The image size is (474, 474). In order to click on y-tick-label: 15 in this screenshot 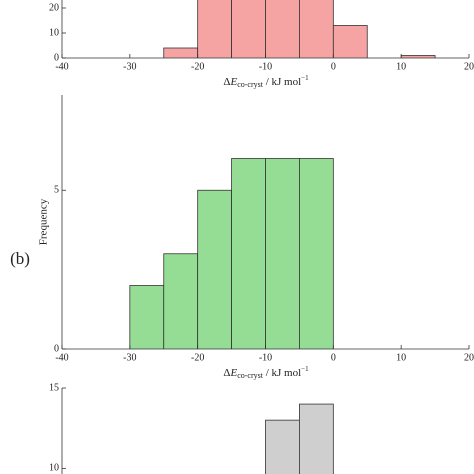, I will do `click(54, 387)`.